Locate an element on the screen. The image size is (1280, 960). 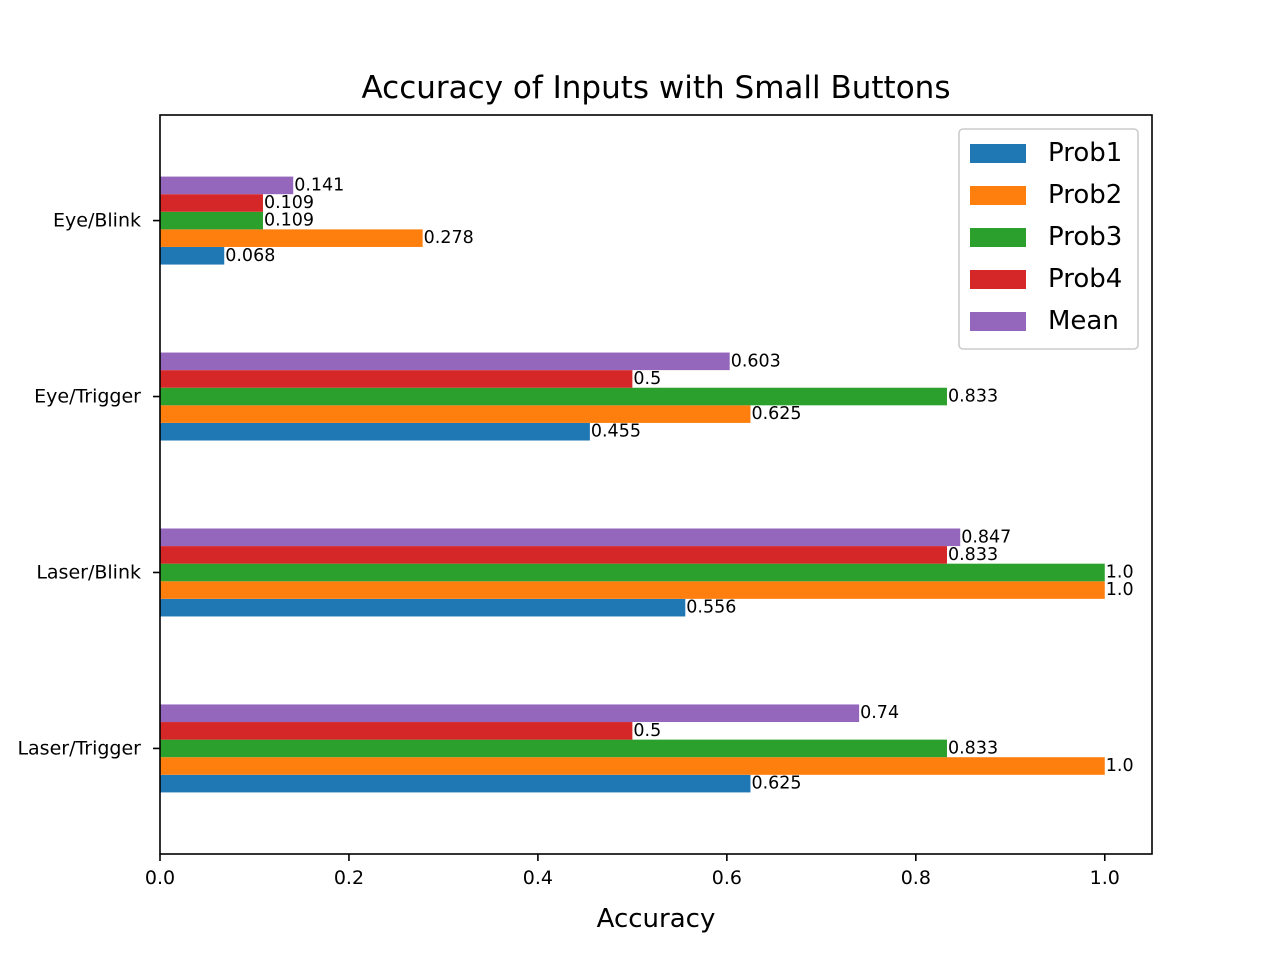
bar-prob4-laser-trigger is located at coordinates (396, 731).